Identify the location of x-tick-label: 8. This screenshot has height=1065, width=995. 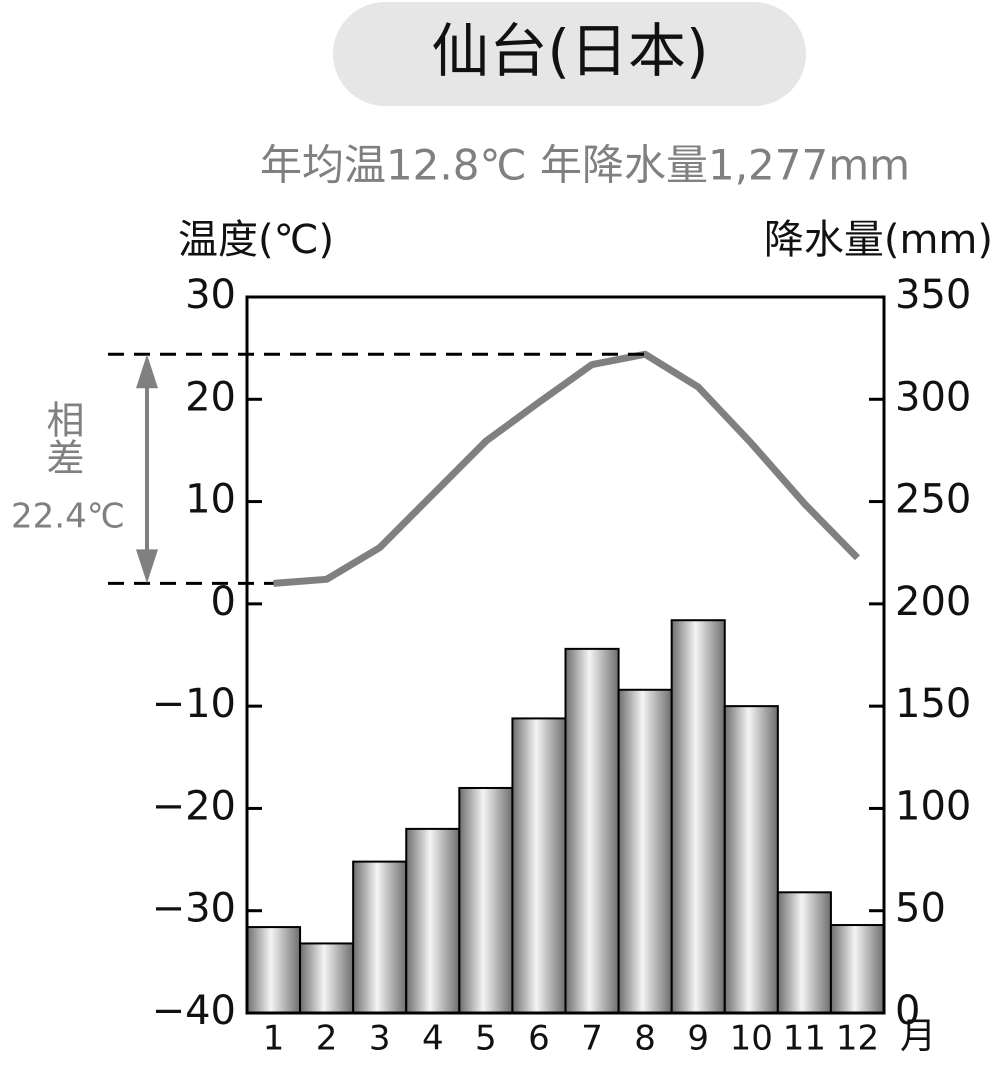
(645, 1039).